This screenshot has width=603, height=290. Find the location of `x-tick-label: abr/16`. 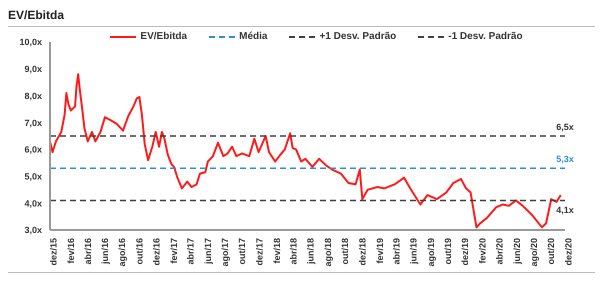

x-tick-label: abr/16 is located at coordinates (87, 251).